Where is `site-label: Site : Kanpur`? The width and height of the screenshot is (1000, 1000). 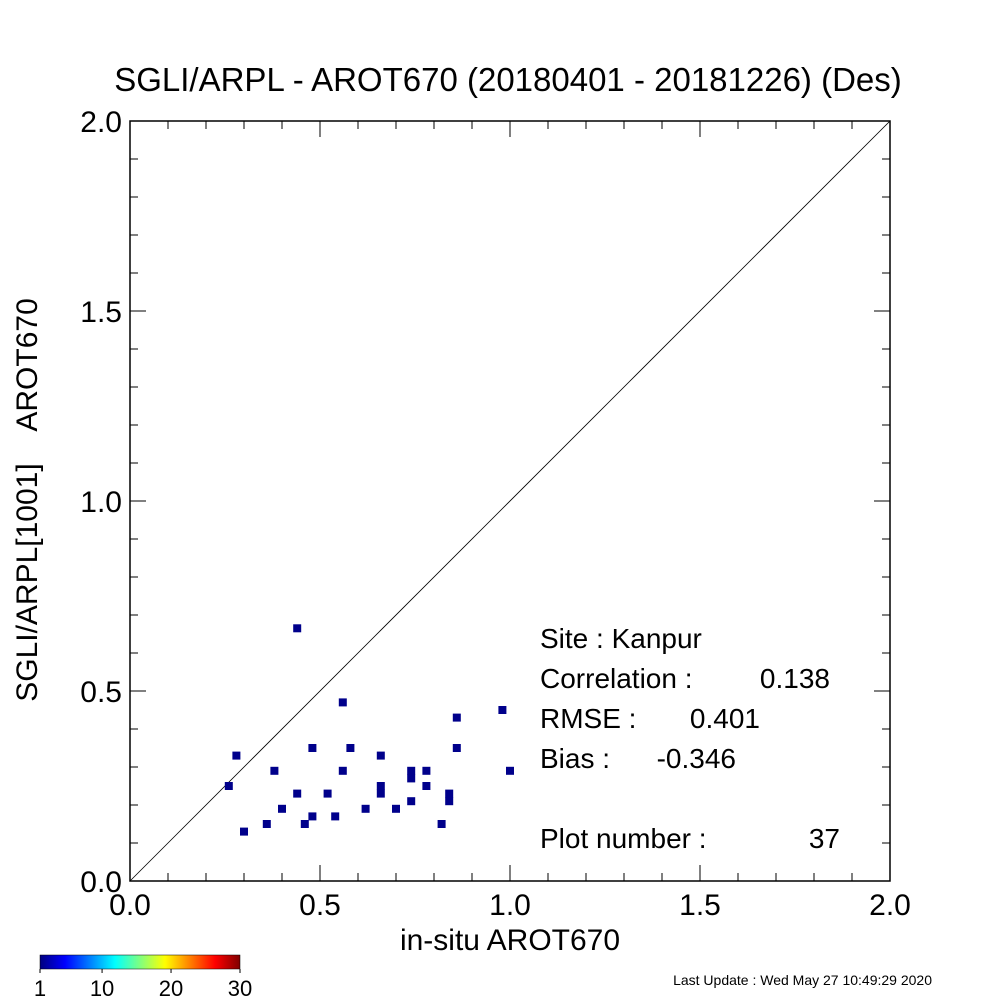
site-label: Site : Kanpur is located at coordinates (621, 638).